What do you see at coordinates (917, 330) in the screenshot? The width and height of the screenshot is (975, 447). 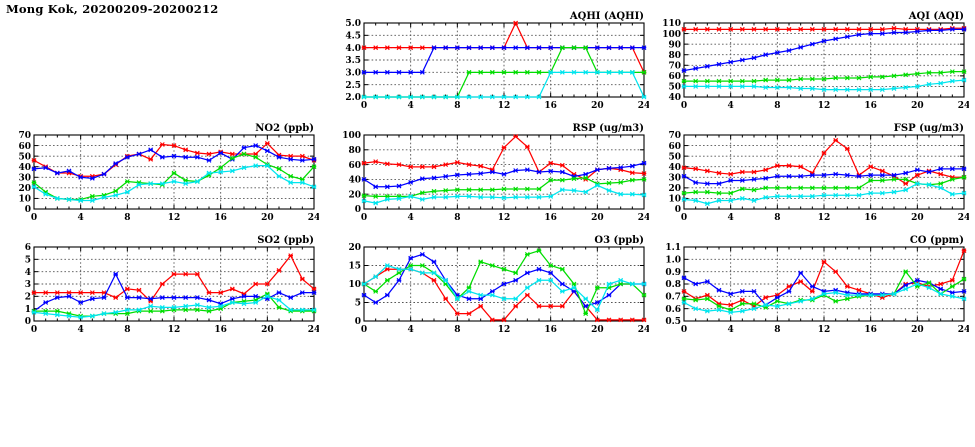 I see `x-tick-label: 20` at bounding box center [917, 330].